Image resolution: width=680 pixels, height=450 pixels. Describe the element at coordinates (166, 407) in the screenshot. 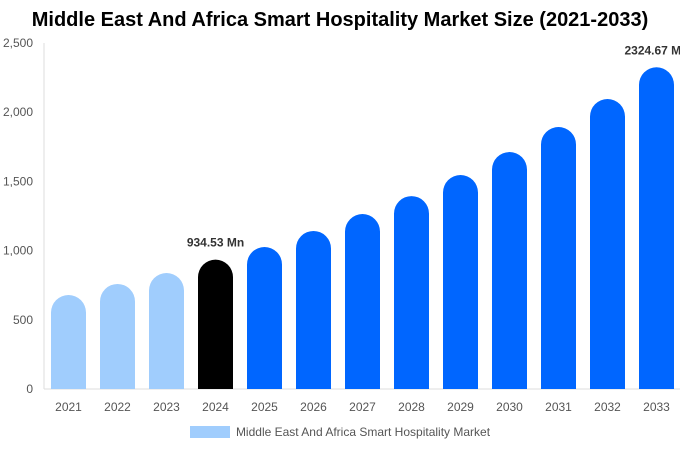

I see `x-tick-label: 2023` at that location.